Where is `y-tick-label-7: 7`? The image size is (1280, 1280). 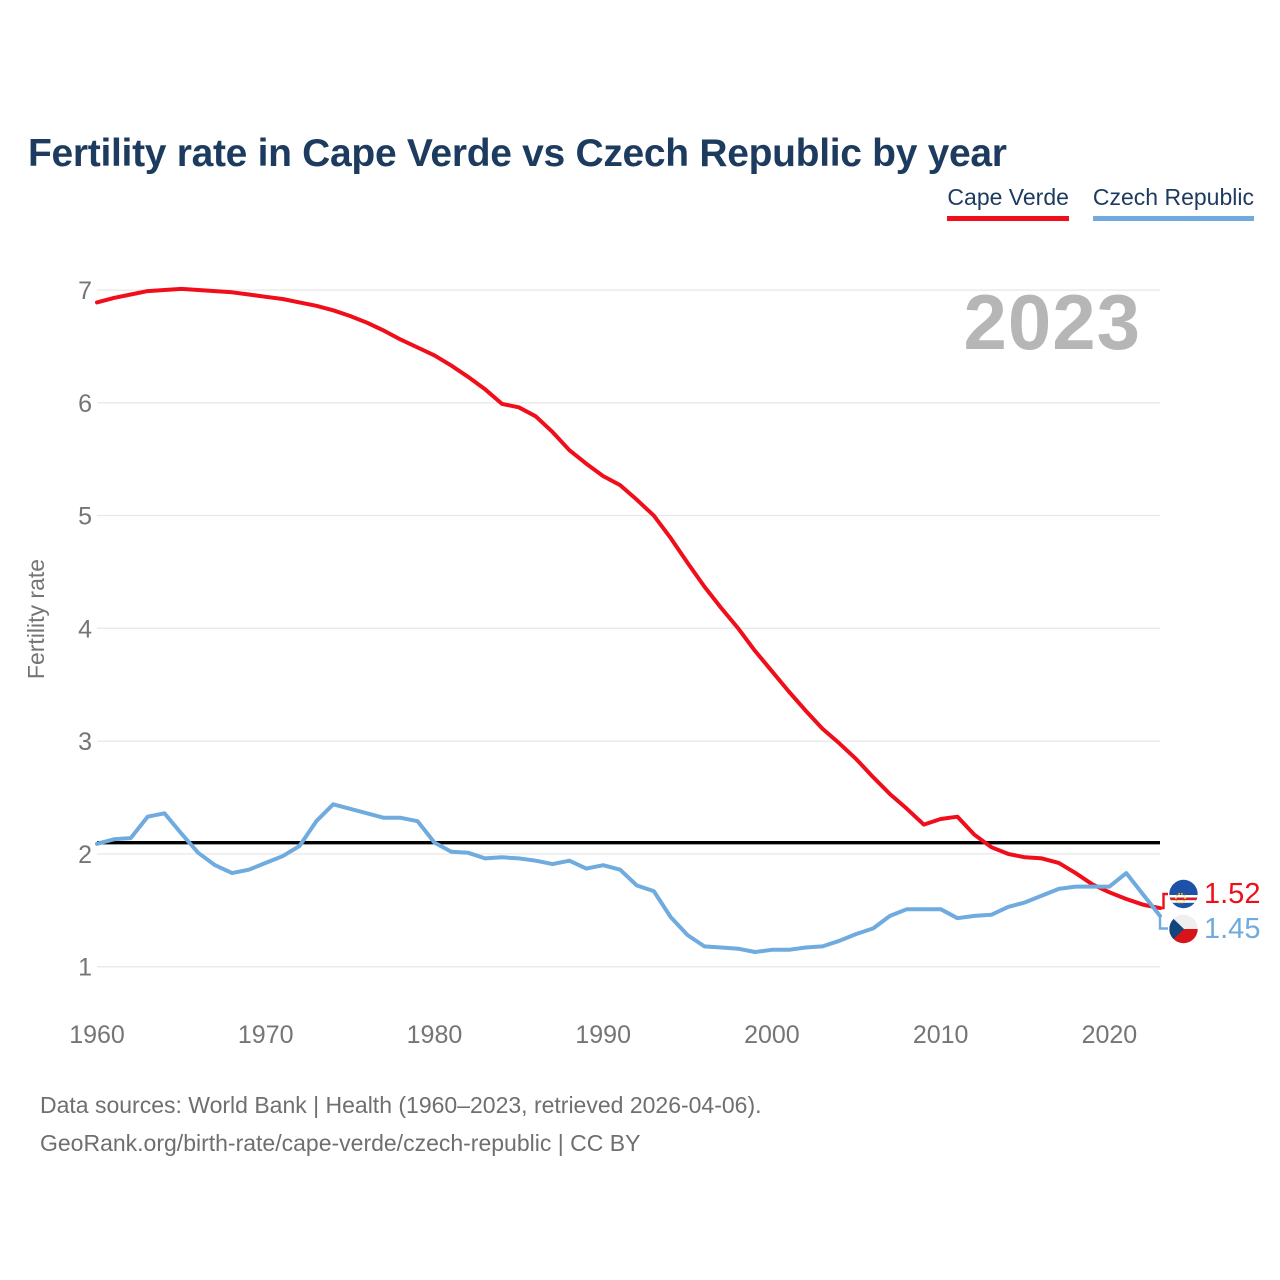
y-tick-label-7: 7 is located at coordinates (85, 291).